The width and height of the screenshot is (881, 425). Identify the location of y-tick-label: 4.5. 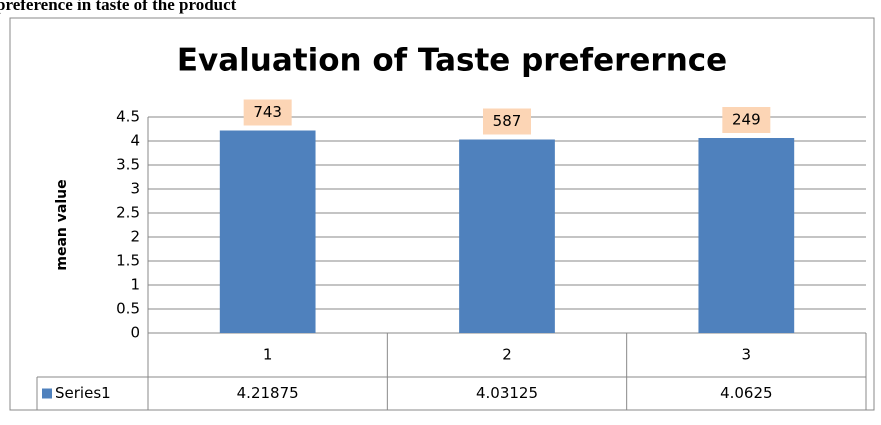
(128, 117).